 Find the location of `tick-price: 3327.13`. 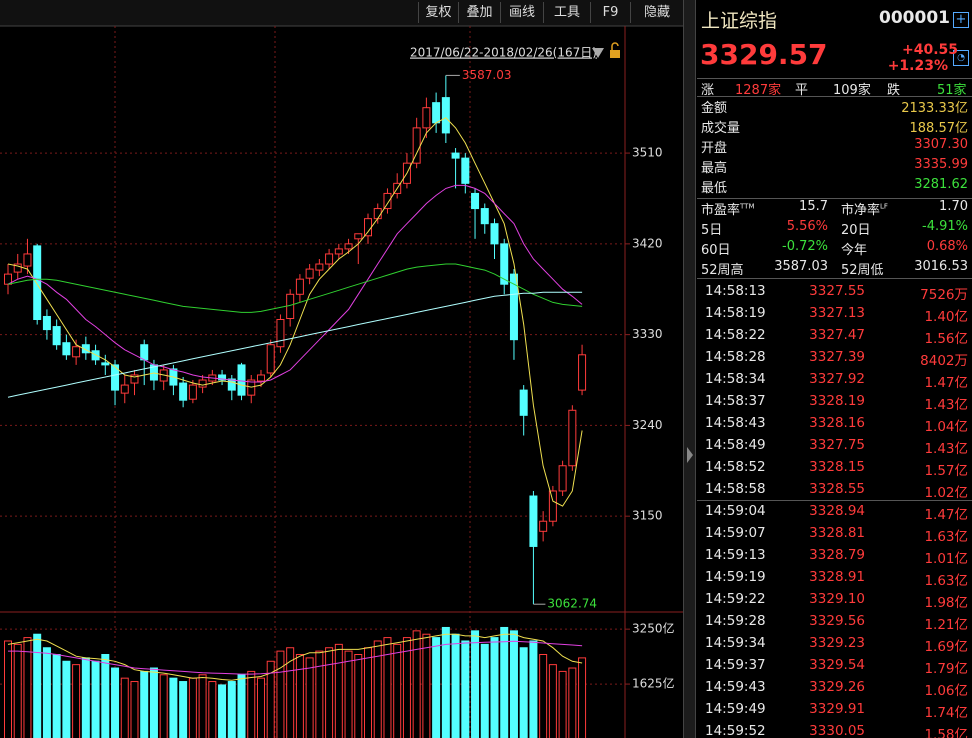

tick-price: 3327.13 is located at coordinates (837, 313).